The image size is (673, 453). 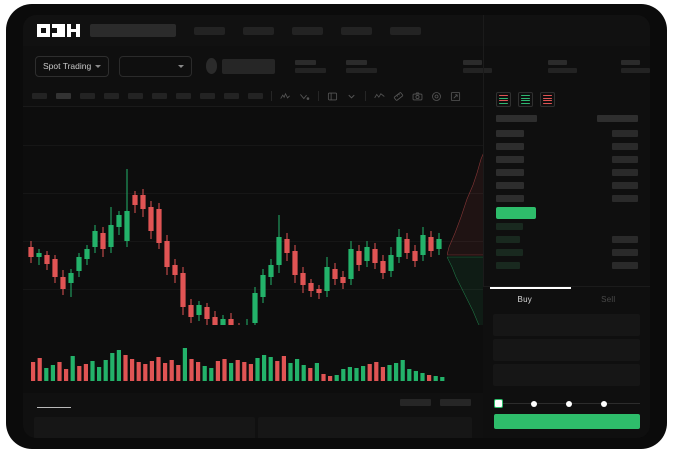 I want to click on order-book-bids, so click(x=567, y=246).